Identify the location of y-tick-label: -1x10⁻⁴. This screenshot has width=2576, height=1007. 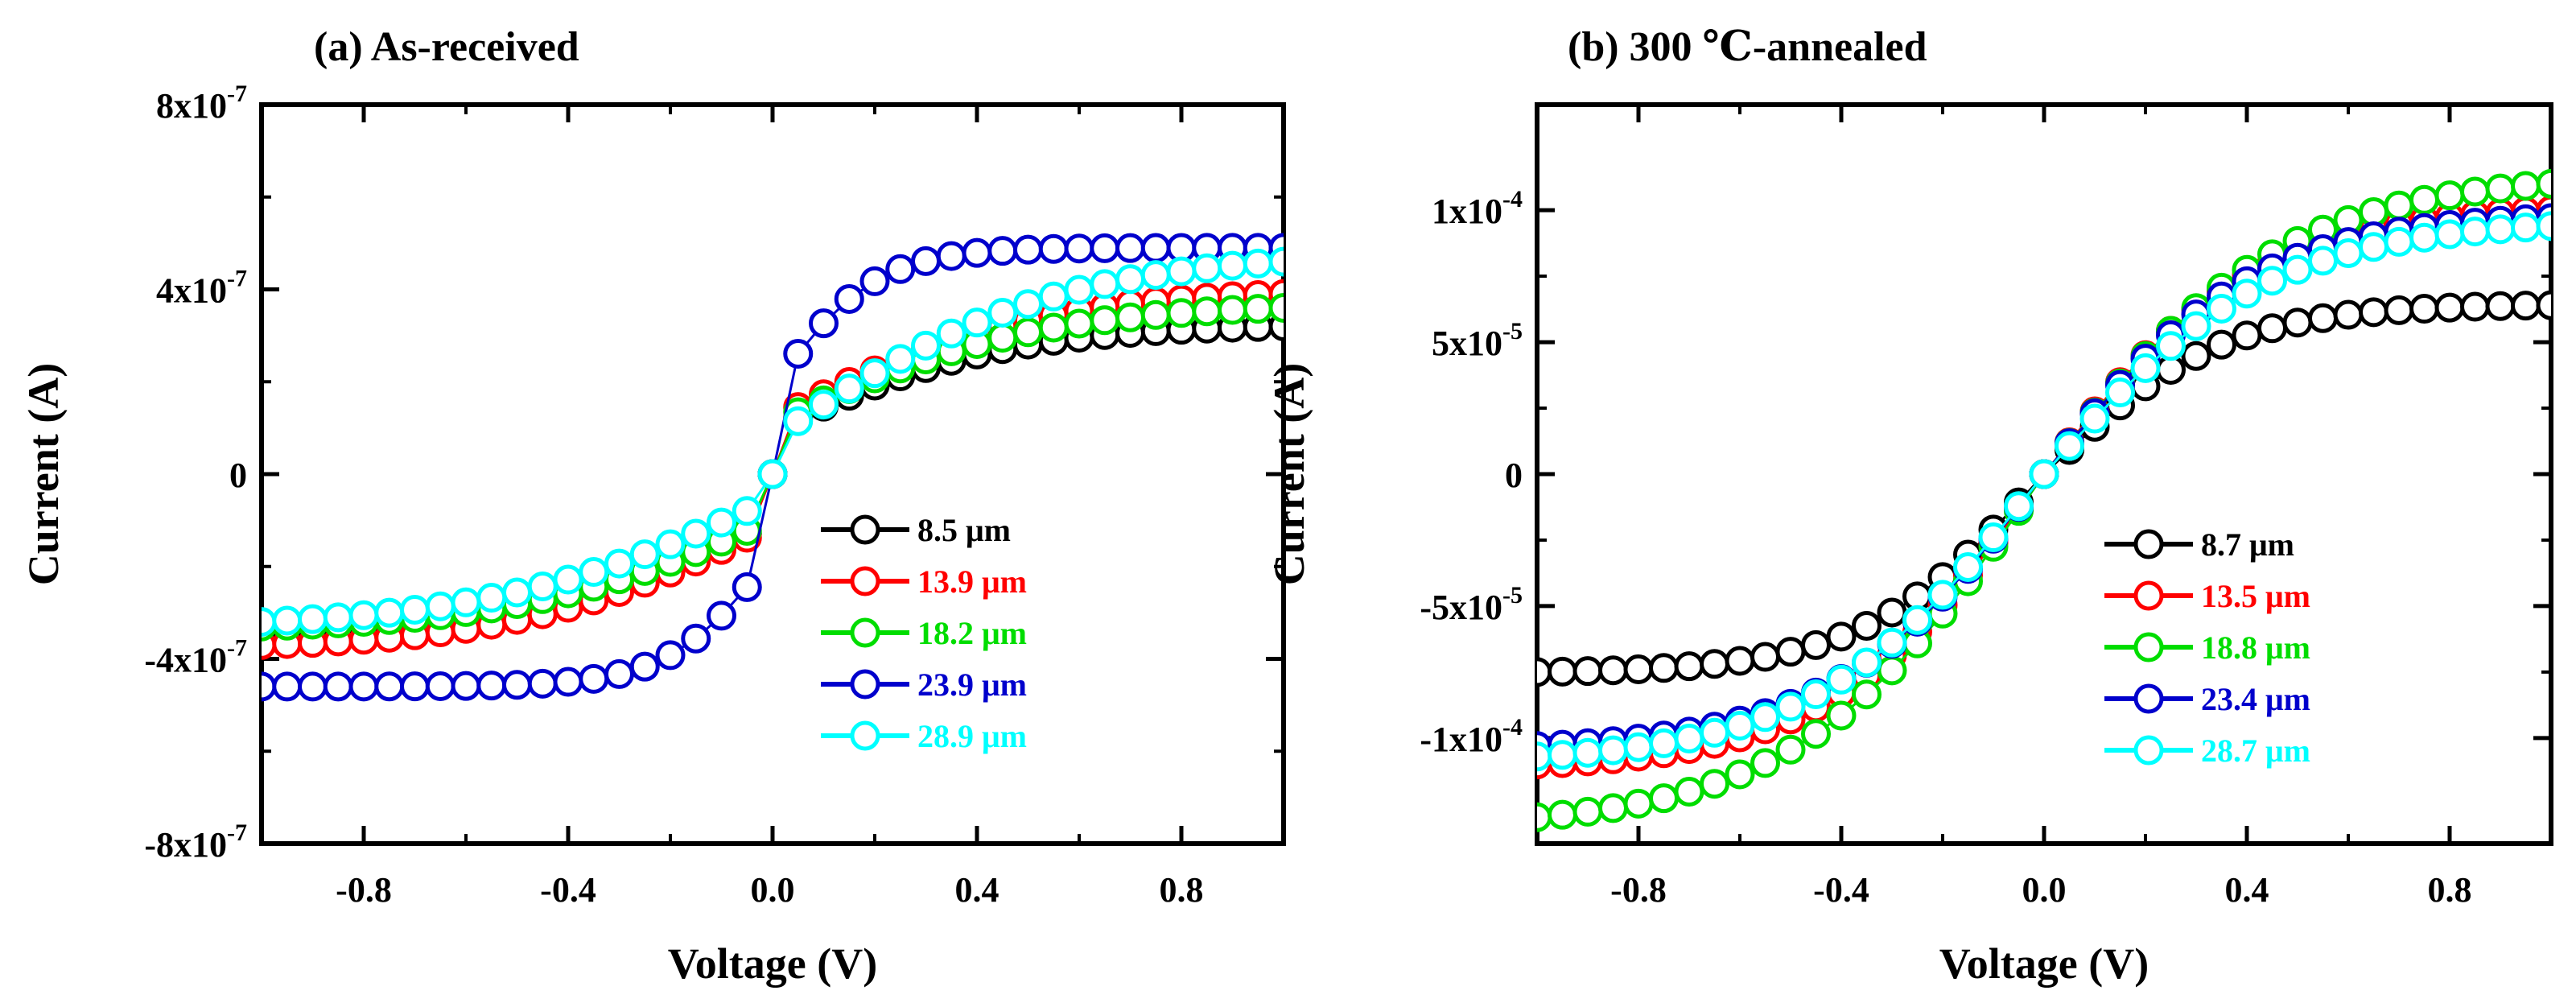
(1471, 736).